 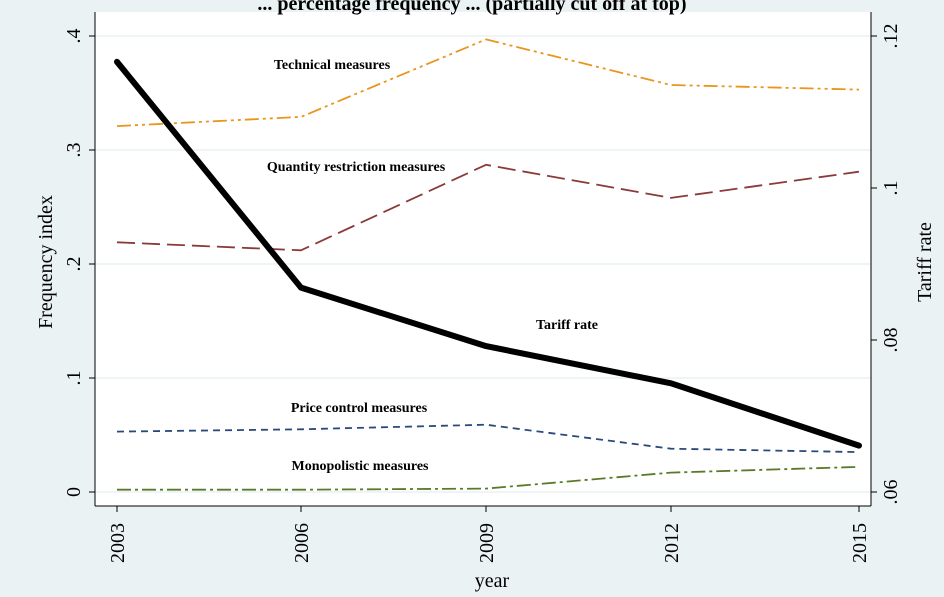 What do you see at coordinates (74, 150) in the screenshot?
I see `y-left-tick-label-3: .3` at bounding box center [74, 150].